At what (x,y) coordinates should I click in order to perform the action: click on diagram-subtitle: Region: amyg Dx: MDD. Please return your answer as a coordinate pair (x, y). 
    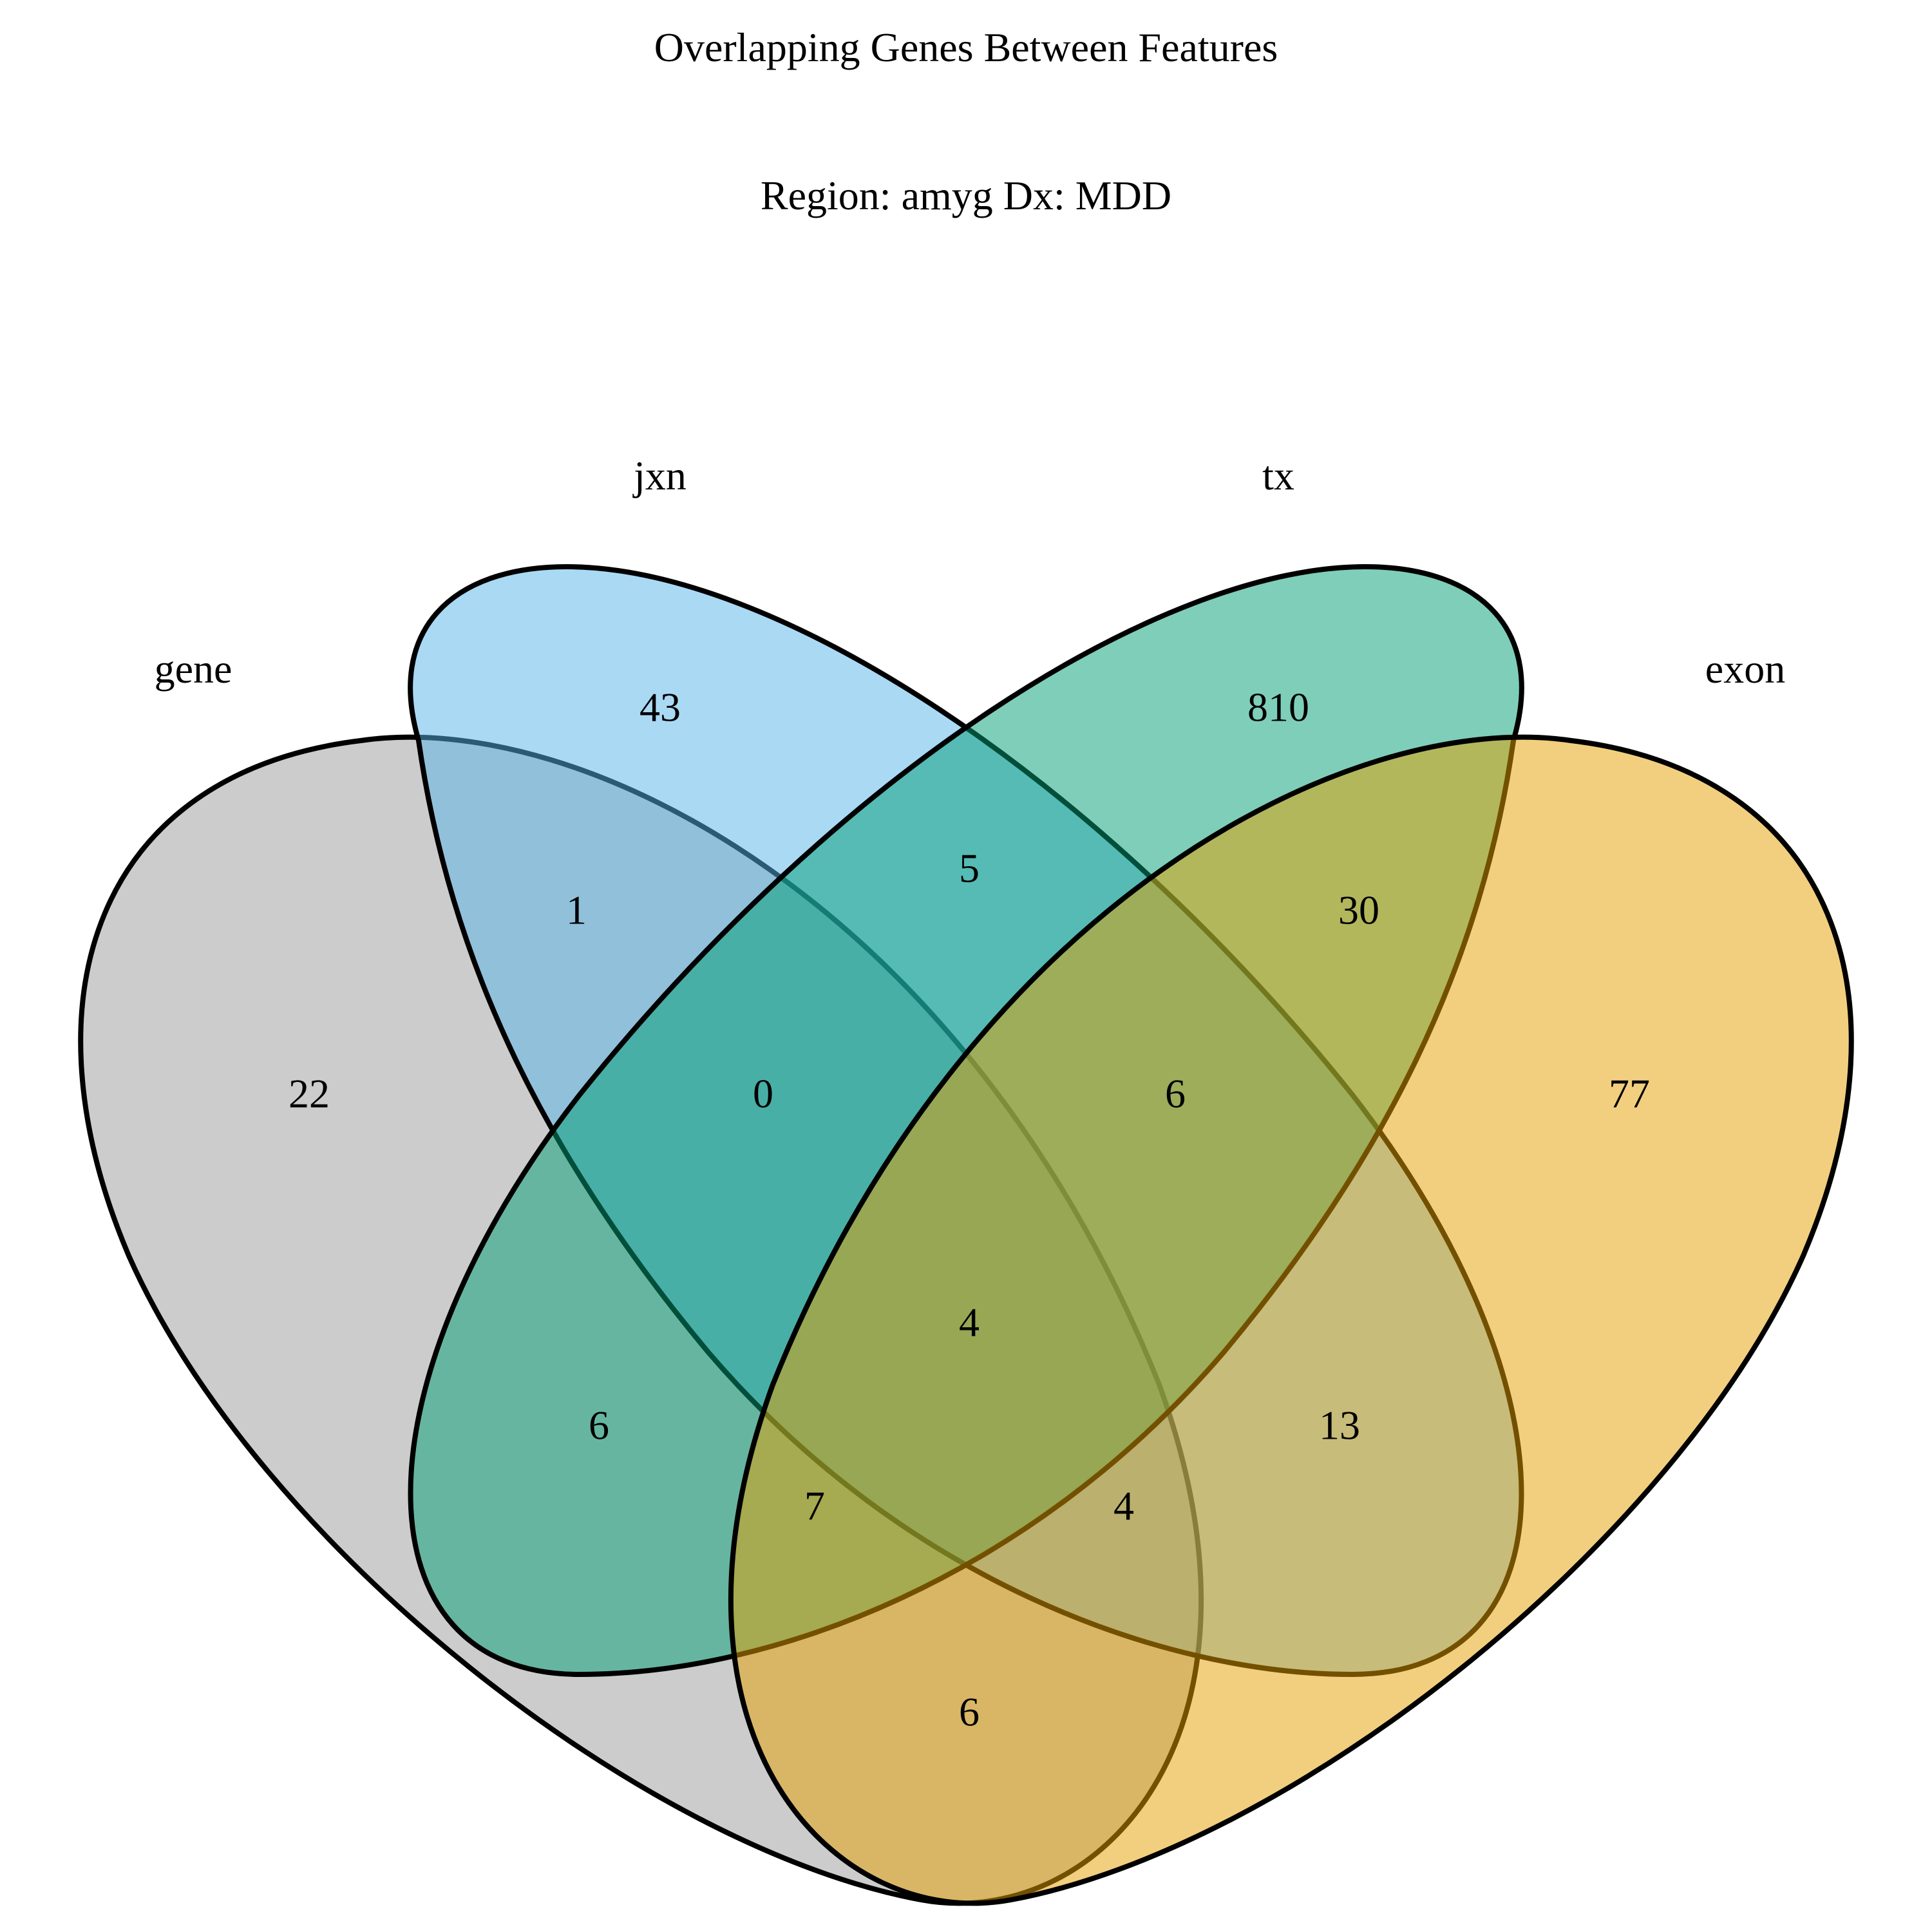
    Looking at the image, I should click on (966, 195).